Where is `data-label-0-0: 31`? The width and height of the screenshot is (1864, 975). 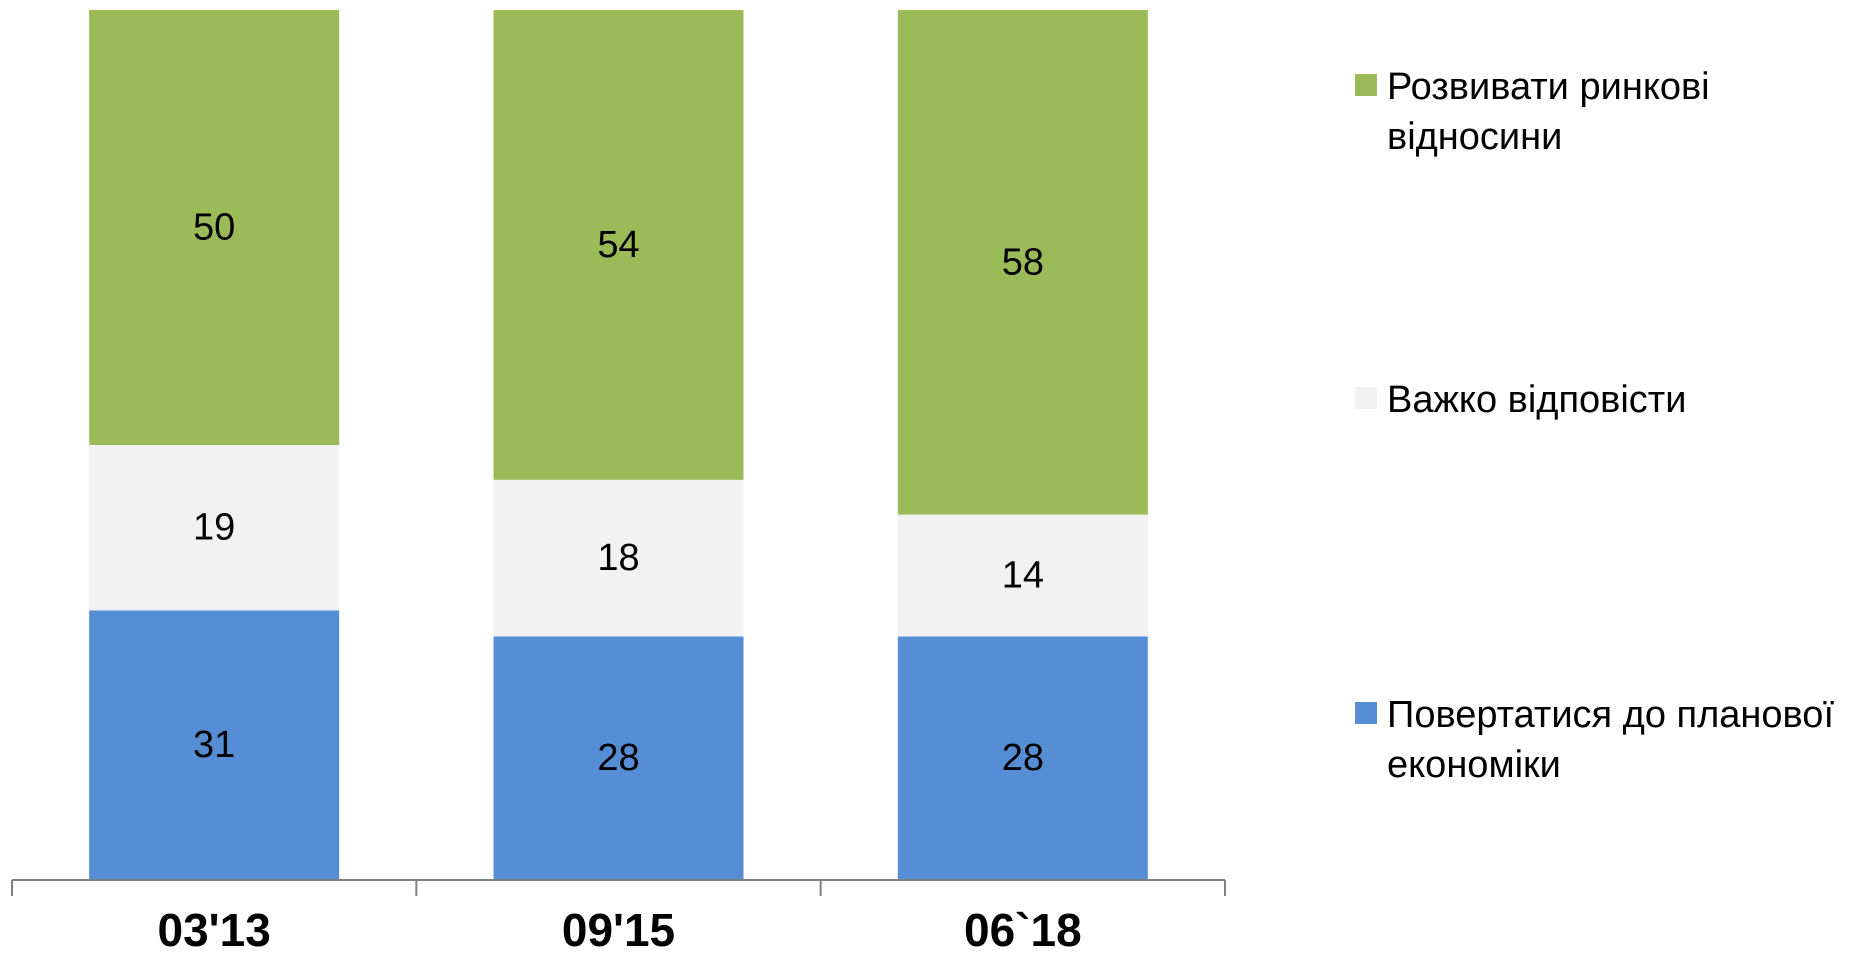 data-label-0-0: 31 is located at coordinates (214, 745).